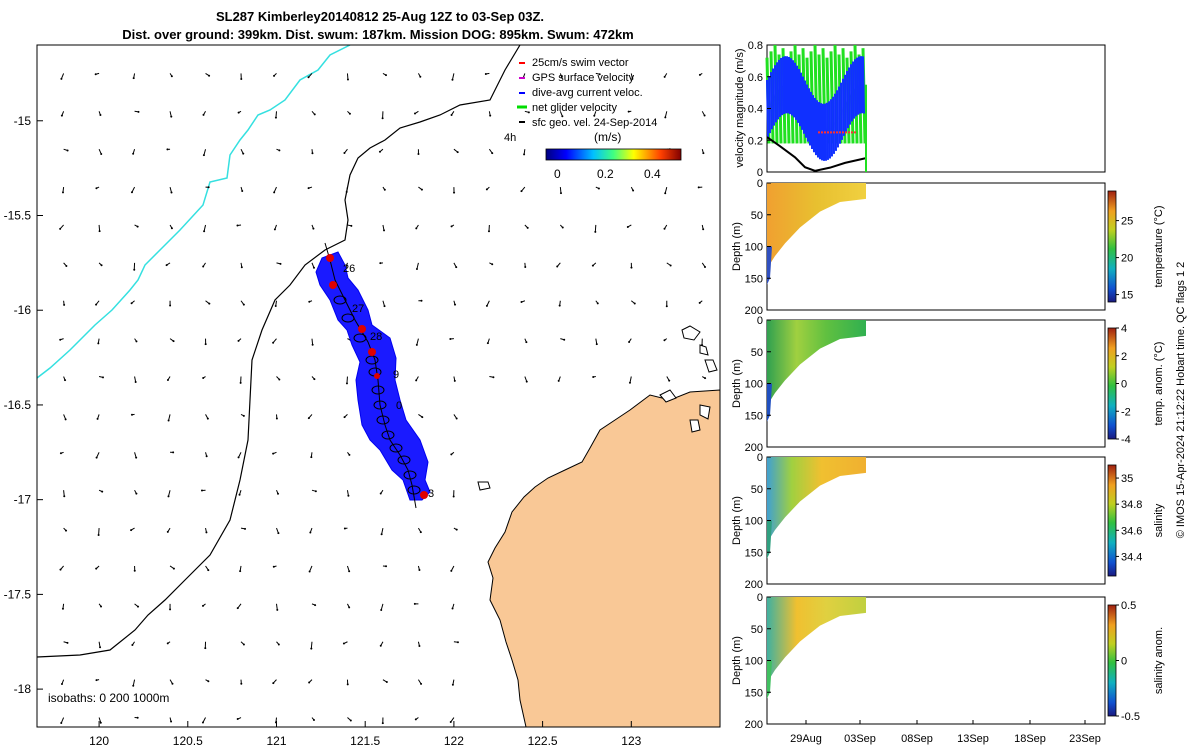 Image resolution: width=1200 pixels, height=750 pixels. I want to click on isobath-1000m, so click(194, 212).